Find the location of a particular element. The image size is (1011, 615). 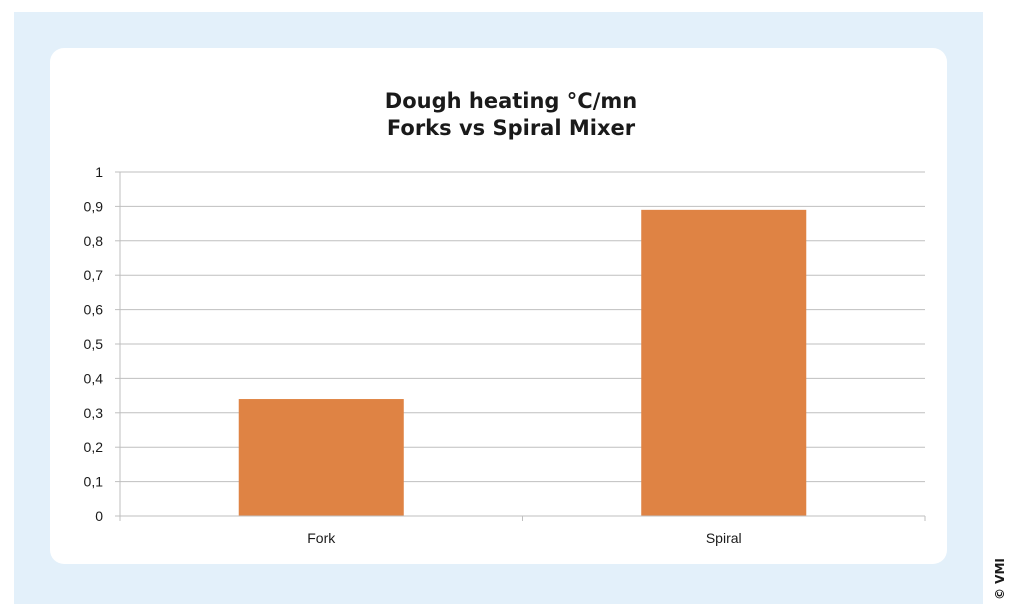

bar-spiral is located at coordinates (724, 362).